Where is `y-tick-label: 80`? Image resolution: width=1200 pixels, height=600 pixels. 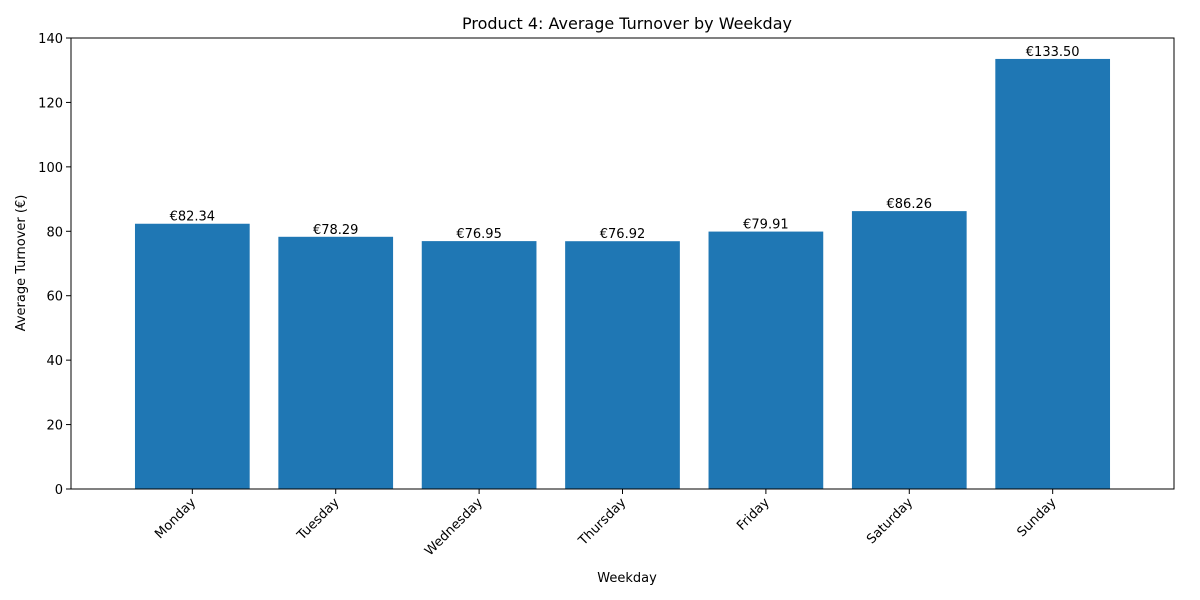 y-tick-label: 80 is located at coordinates (54, 232).